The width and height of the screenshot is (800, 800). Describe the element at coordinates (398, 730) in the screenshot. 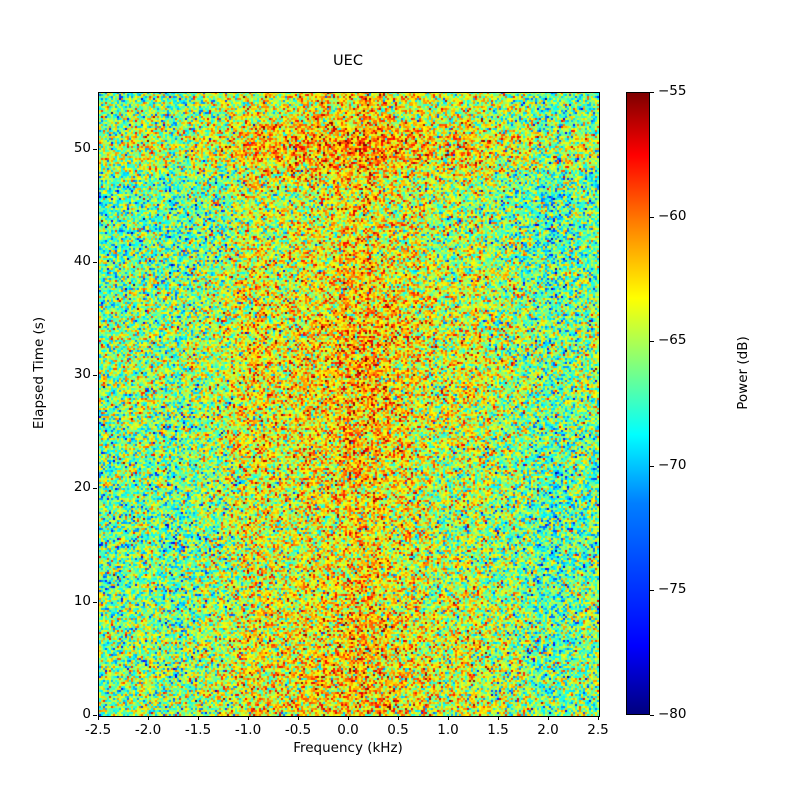

I see `x-tick-label: 0.5` at that location.